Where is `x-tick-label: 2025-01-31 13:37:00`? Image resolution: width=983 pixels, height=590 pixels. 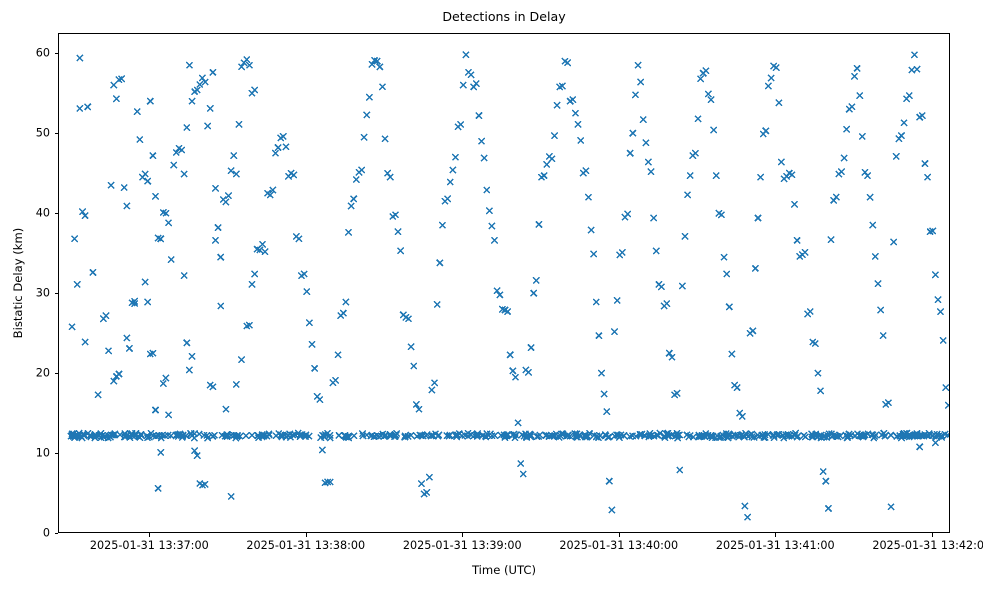
x-tick-label: 2025-01-31 13:37:00 is located at coordinates (149, 545).